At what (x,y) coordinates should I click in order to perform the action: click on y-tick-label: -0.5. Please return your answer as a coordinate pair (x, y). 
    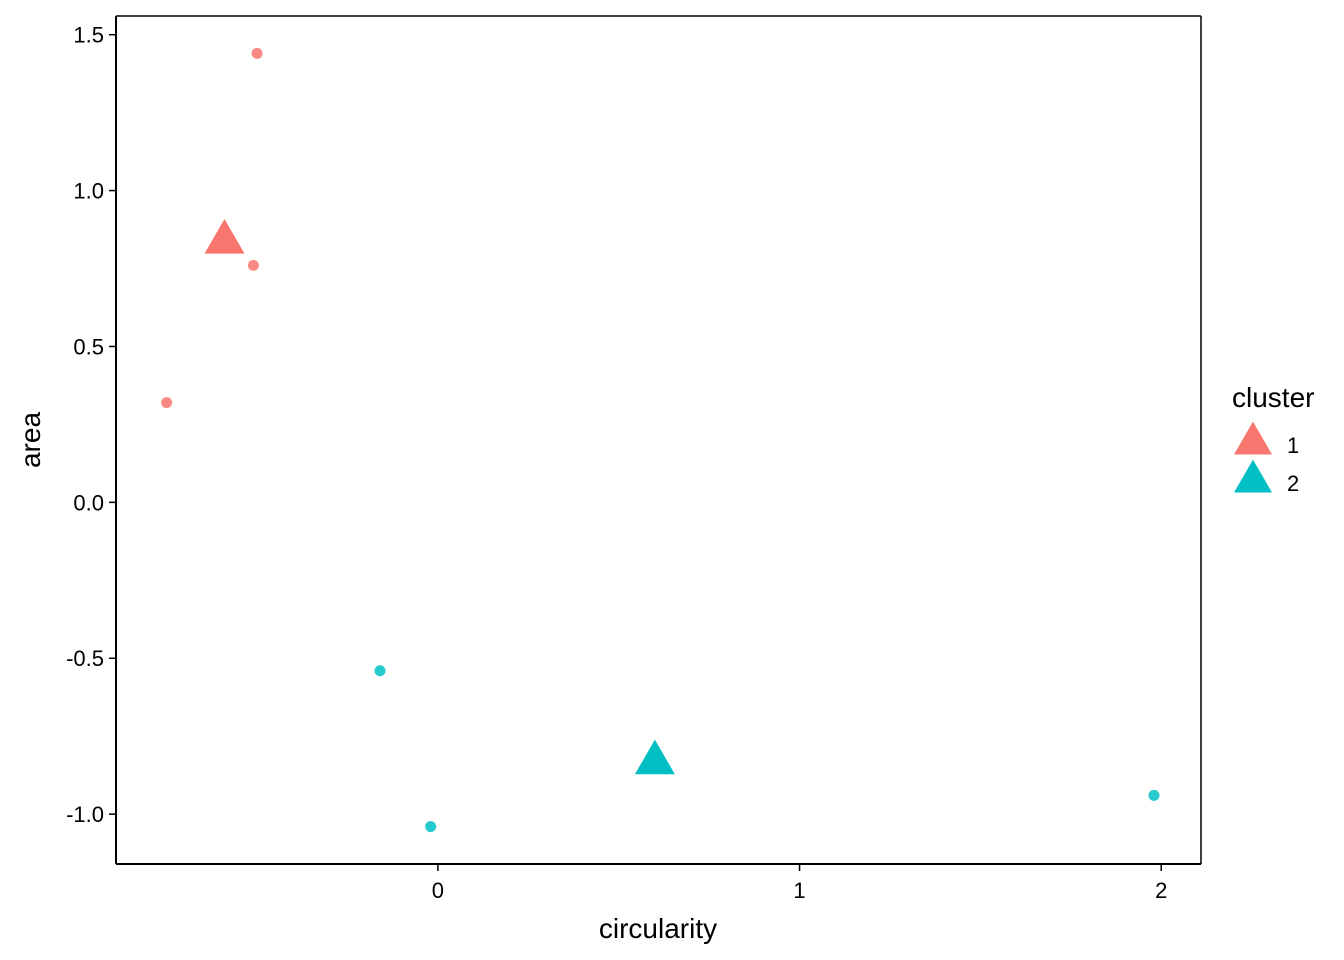
    Looking at the image, I should click on (85, 658).